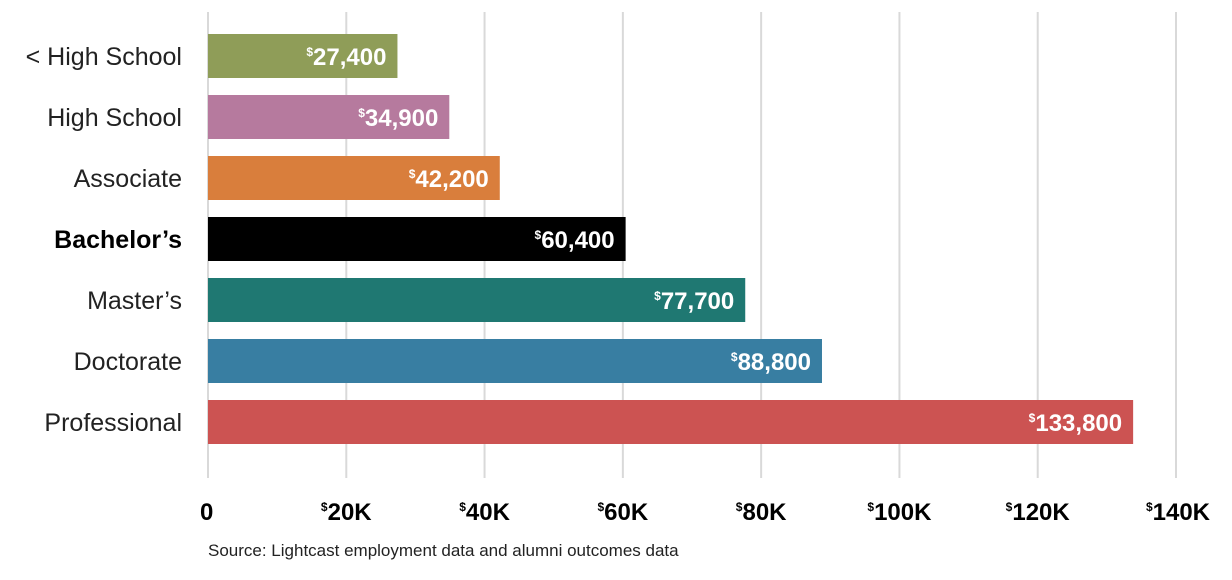 Image resolution: width=1232 pixels, height=580 pixels. I want to click on x-tick-label-5: $100K, so click(899, 512).